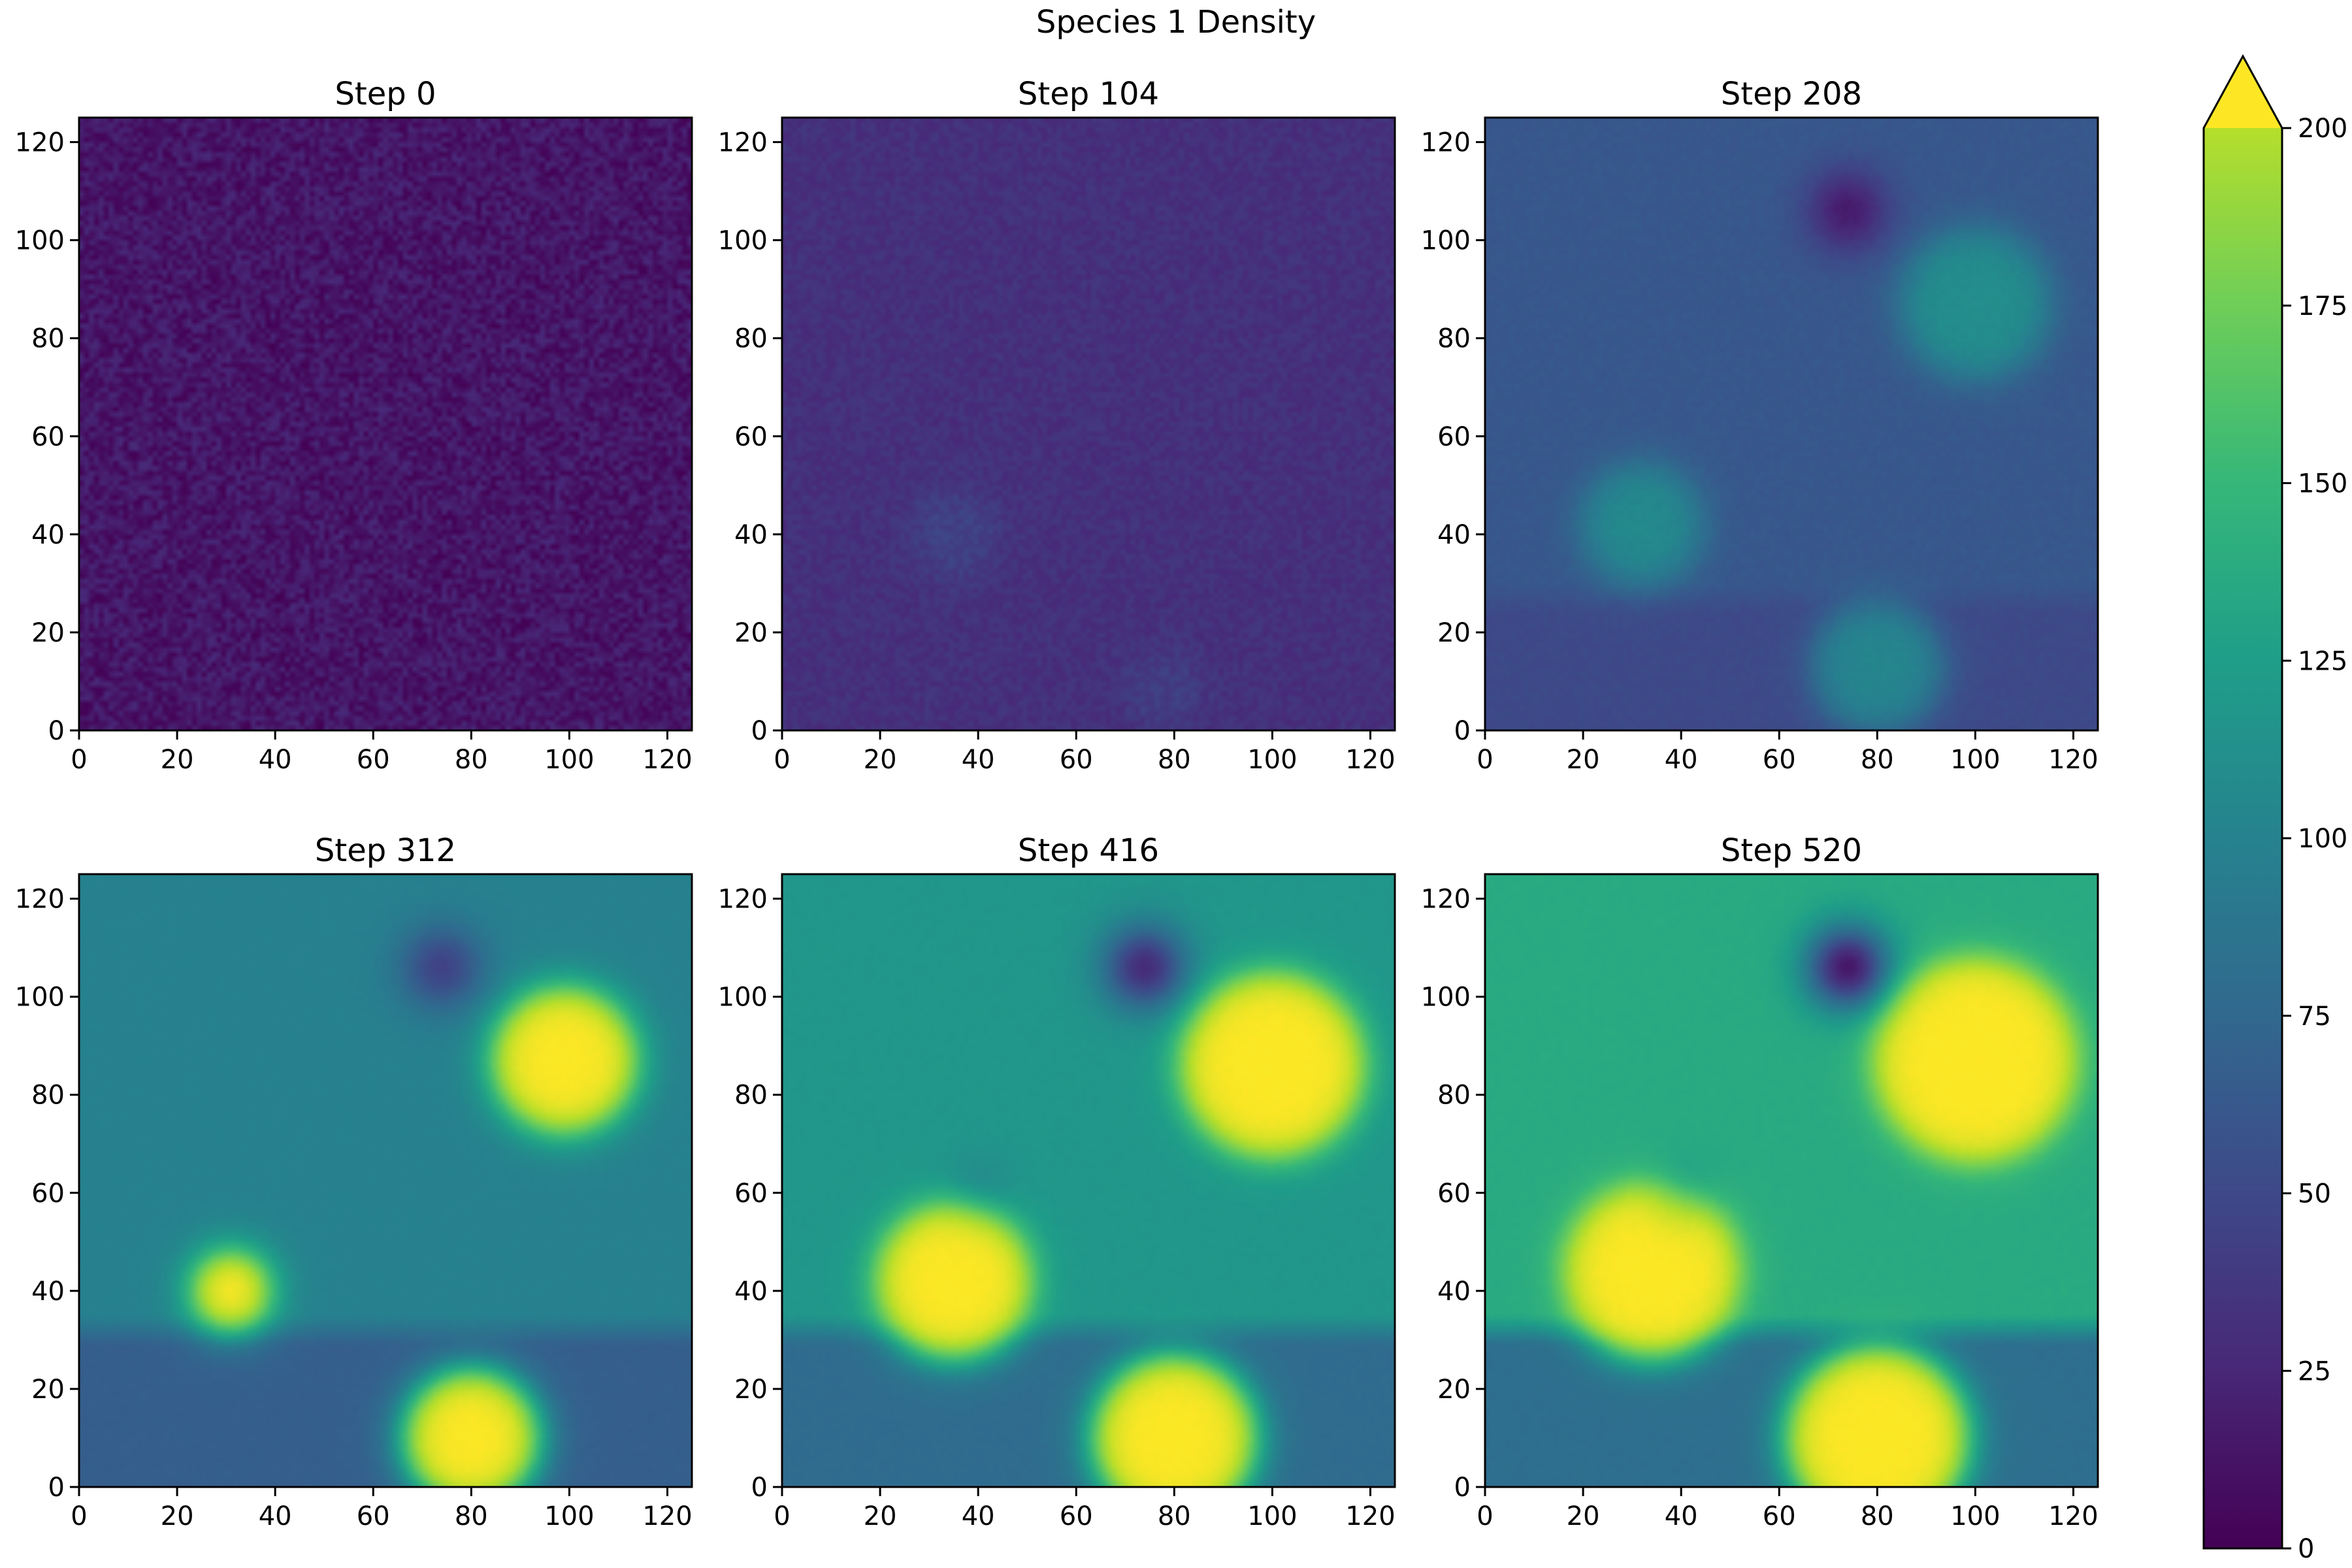 The width and height of the screenshot is (2352, 1568). What do you see at coordinates (1791, 850) in the screenshot?
I see `panel-title: Step 520` at bounding box center [1791, 850].